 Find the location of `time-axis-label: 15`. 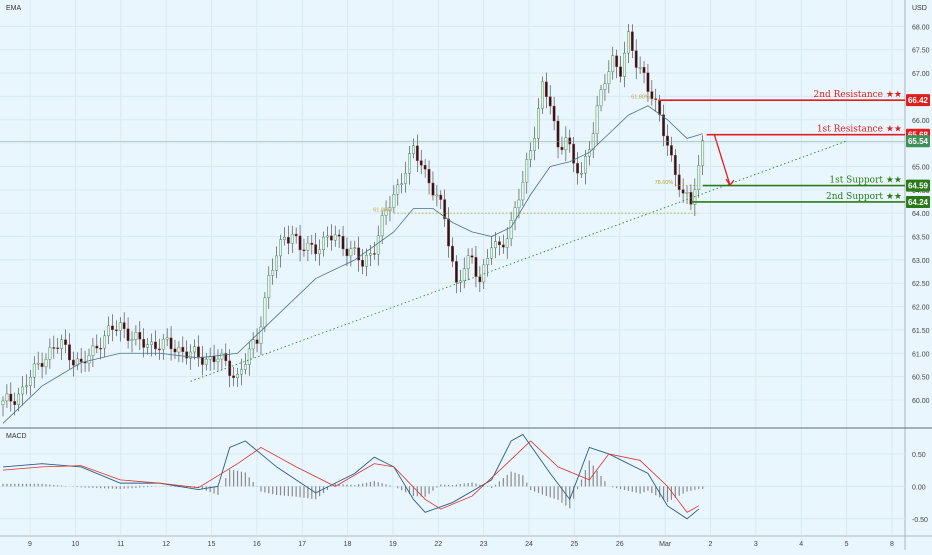

time-axis-label: 15 is located at coordinates (212, 544).